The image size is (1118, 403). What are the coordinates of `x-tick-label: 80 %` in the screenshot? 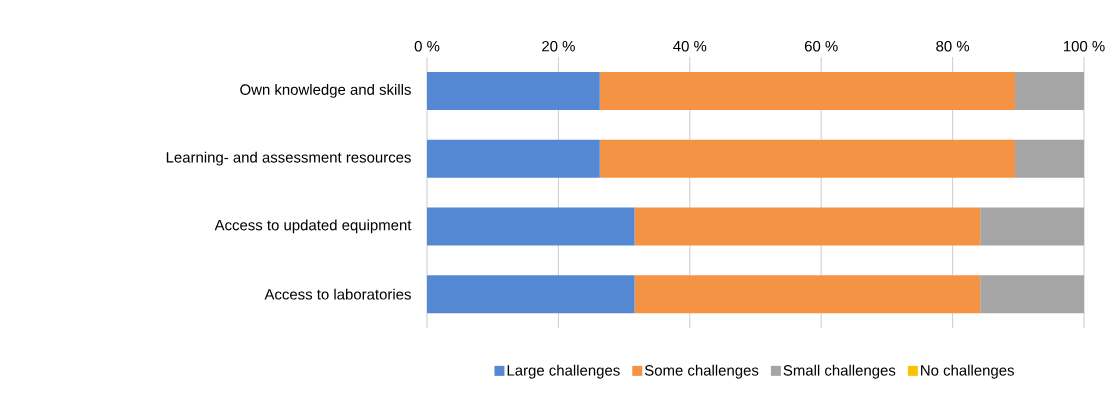 It's located at (953, 46).